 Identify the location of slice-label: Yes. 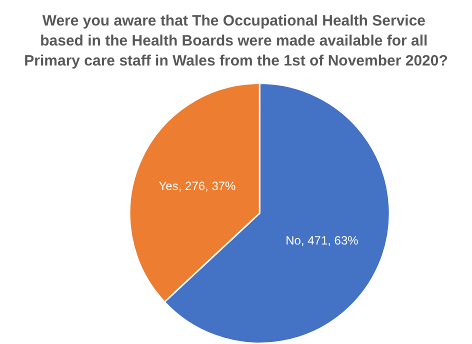
(168, 186).